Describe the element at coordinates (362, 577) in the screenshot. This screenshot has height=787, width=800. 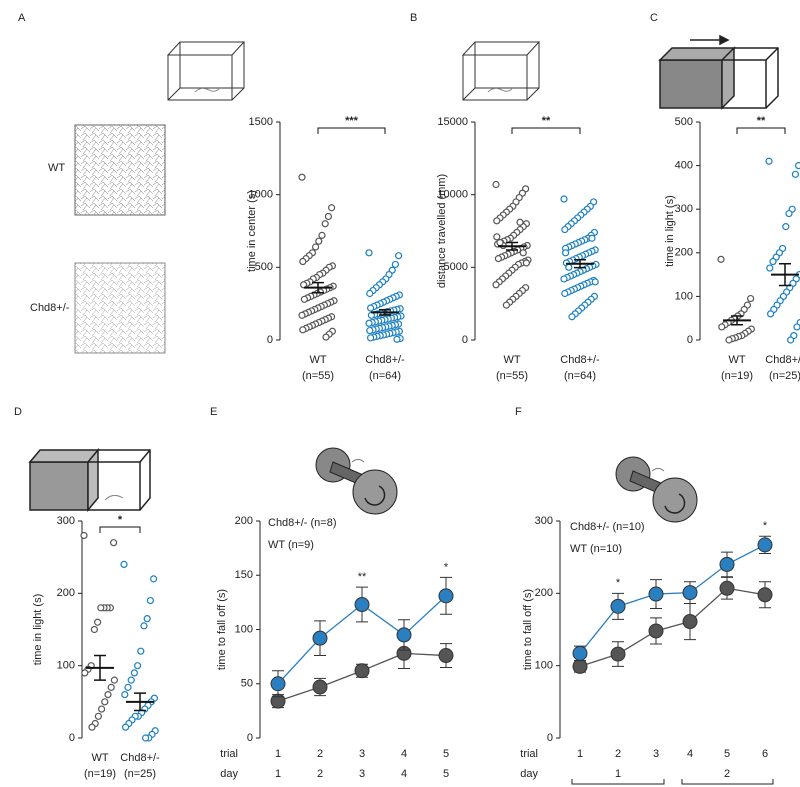
I see `significance: **` at that location.